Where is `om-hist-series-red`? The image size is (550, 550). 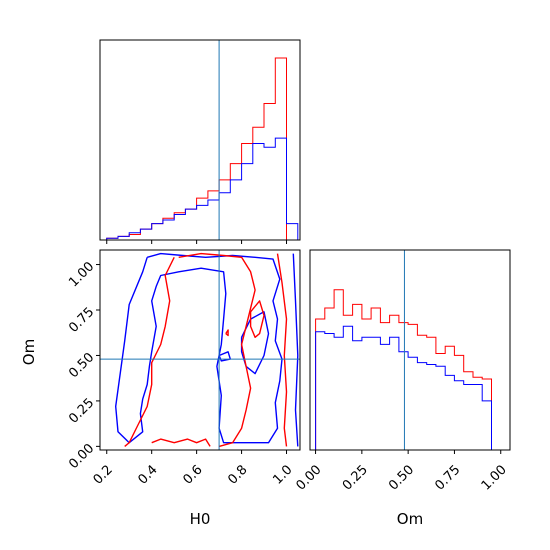
om-hist-series-red is located at coordinates (412, 370).